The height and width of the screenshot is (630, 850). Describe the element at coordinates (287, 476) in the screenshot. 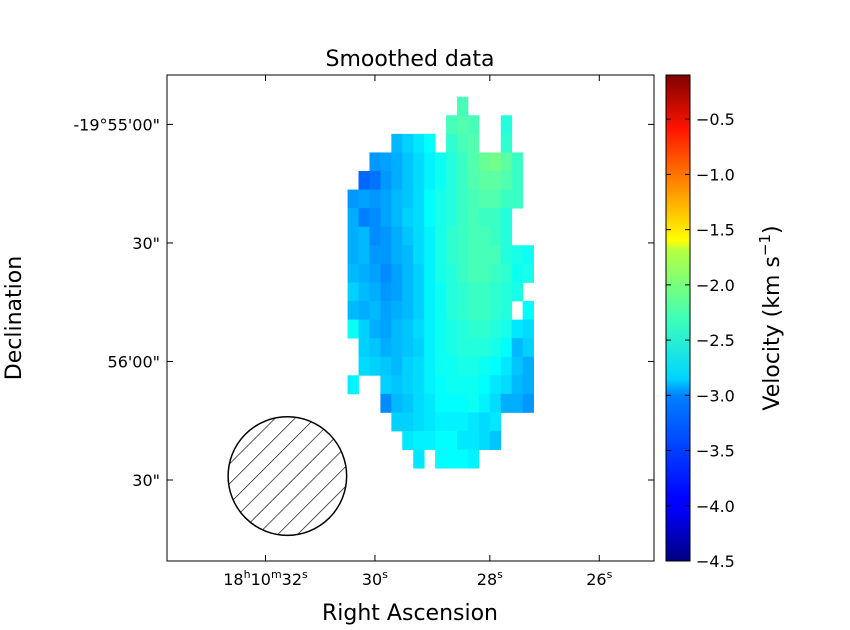

I see `beam-ellipse` at that location.